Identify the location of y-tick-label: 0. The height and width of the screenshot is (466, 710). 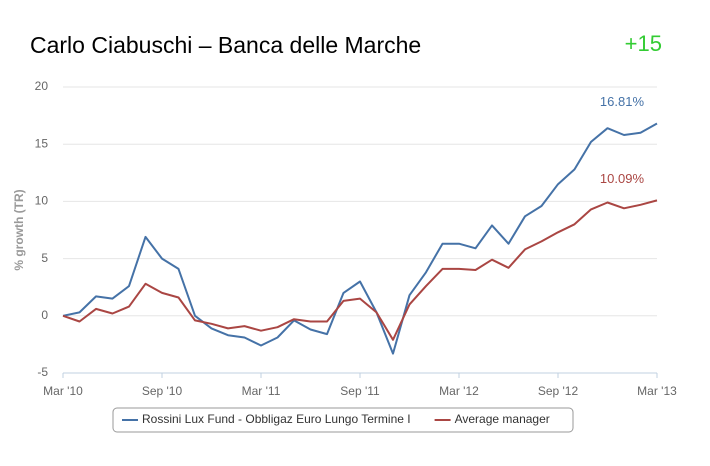
(44, 315).